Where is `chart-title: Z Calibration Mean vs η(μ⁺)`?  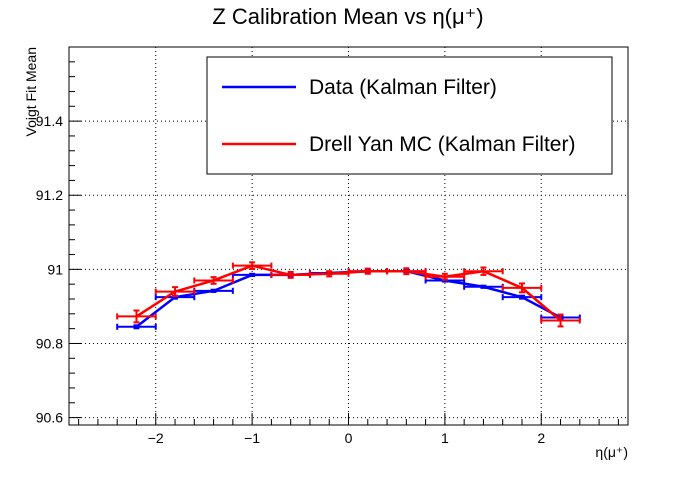 chart-title: Z Calibration Mean vs η(μ⁺) is located at coordinates (347, 16).